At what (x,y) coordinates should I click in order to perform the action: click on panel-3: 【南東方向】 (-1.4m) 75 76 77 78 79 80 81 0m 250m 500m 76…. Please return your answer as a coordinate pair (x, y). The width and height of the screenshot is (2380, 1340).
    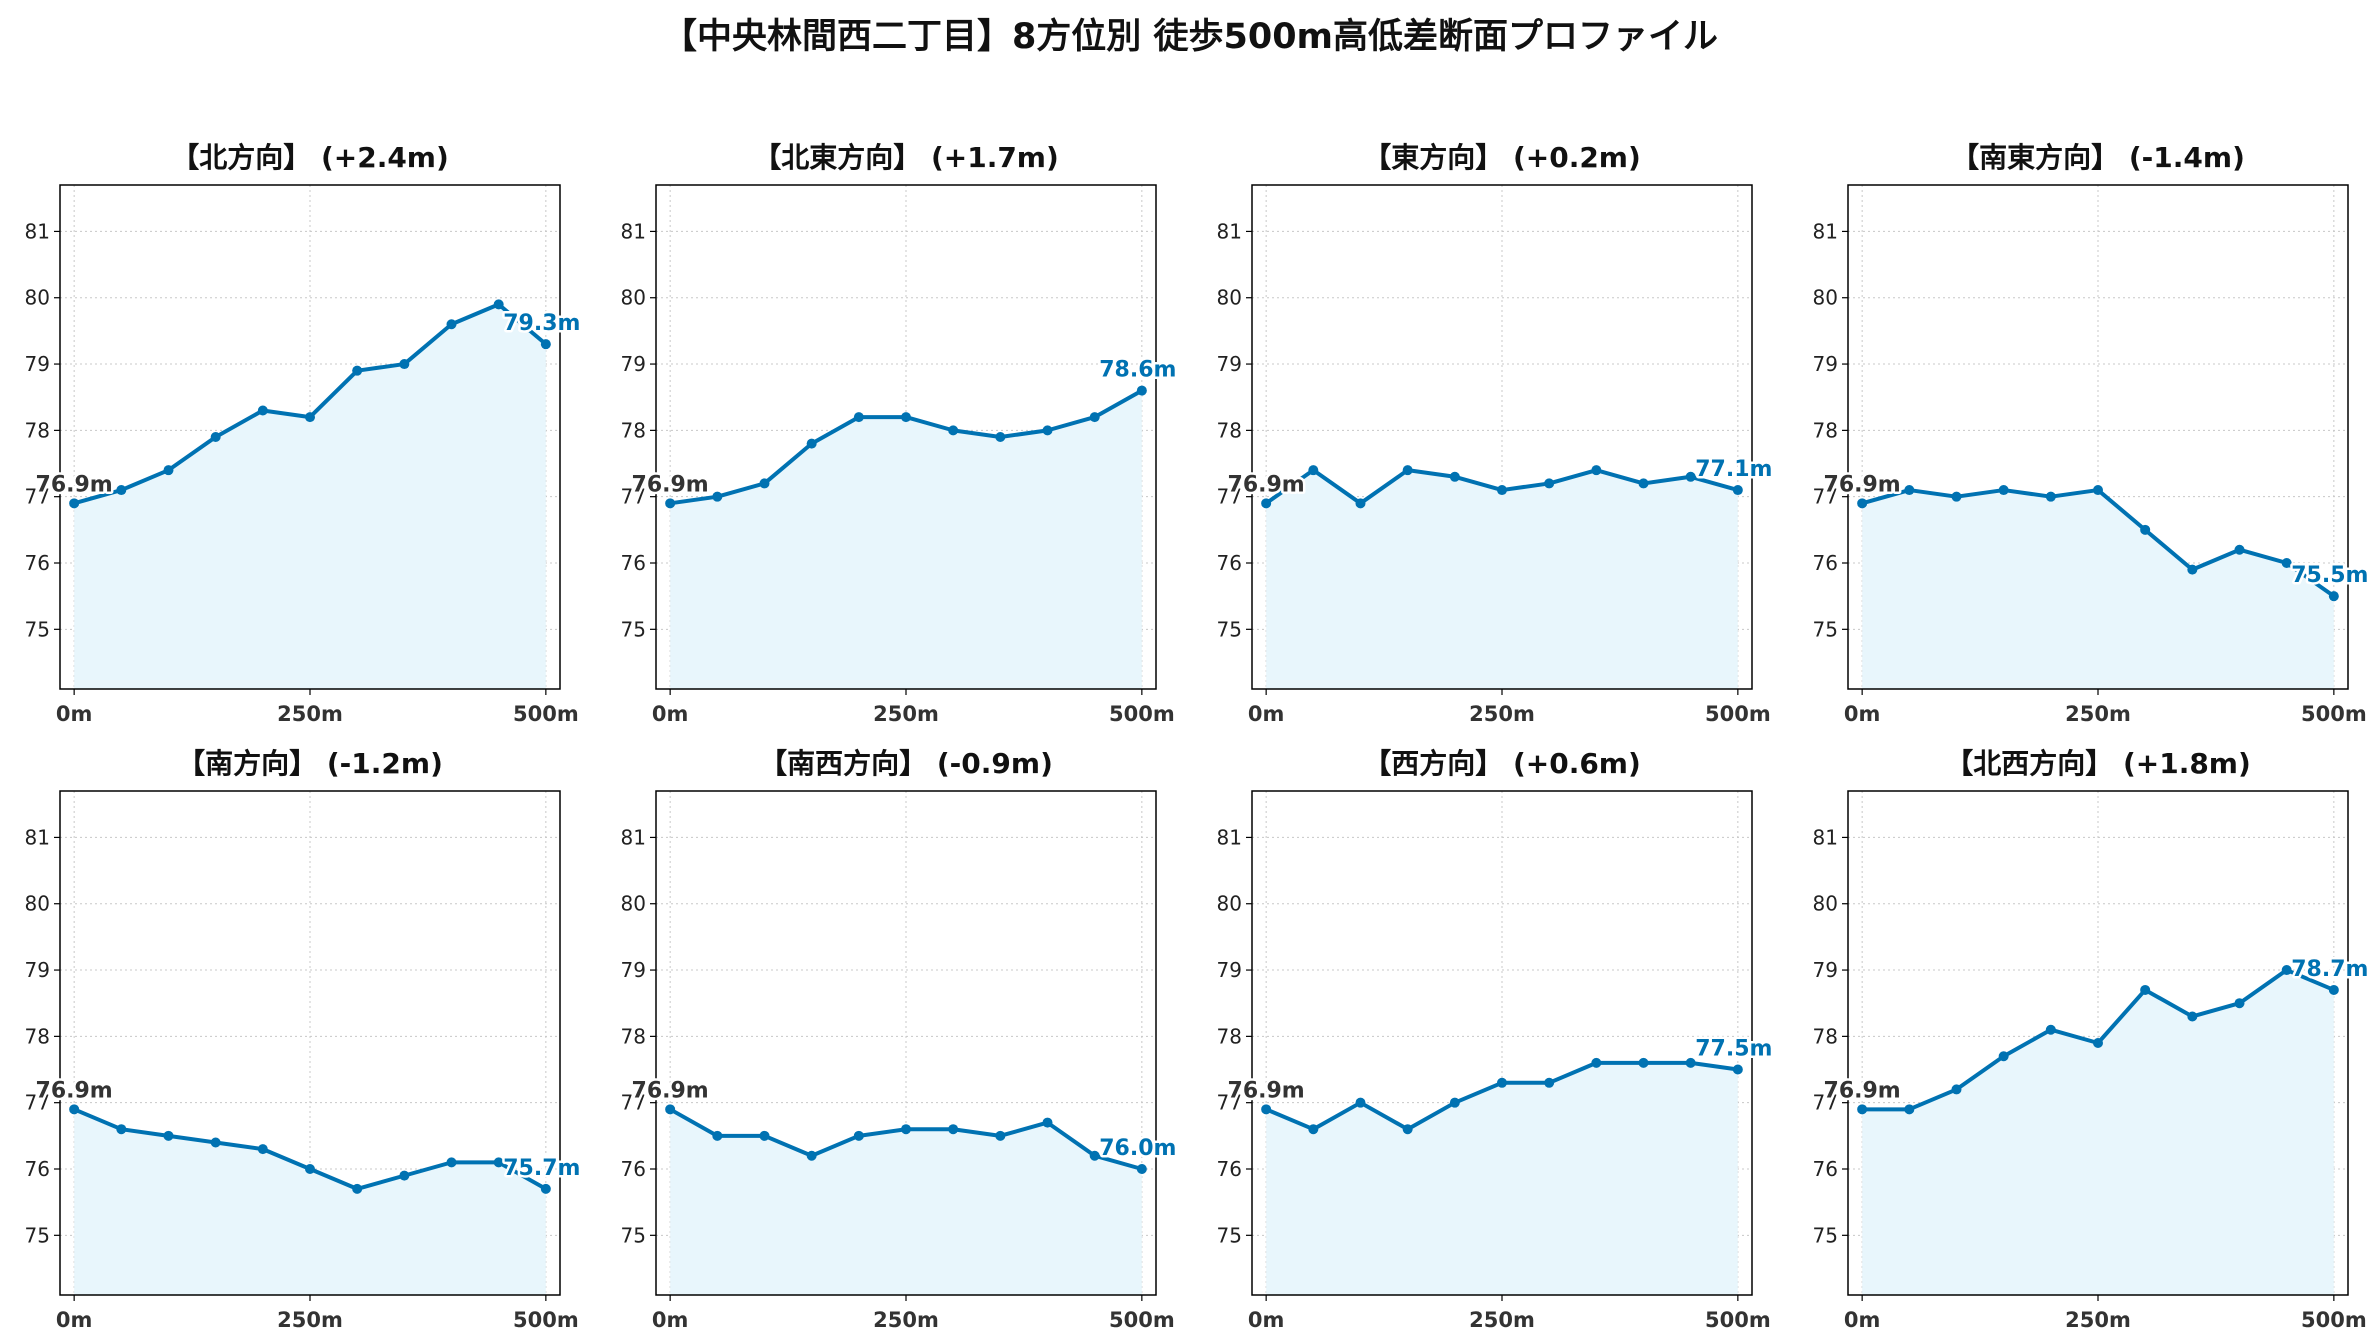
    Looking at the image, I should click on (2092, 433).